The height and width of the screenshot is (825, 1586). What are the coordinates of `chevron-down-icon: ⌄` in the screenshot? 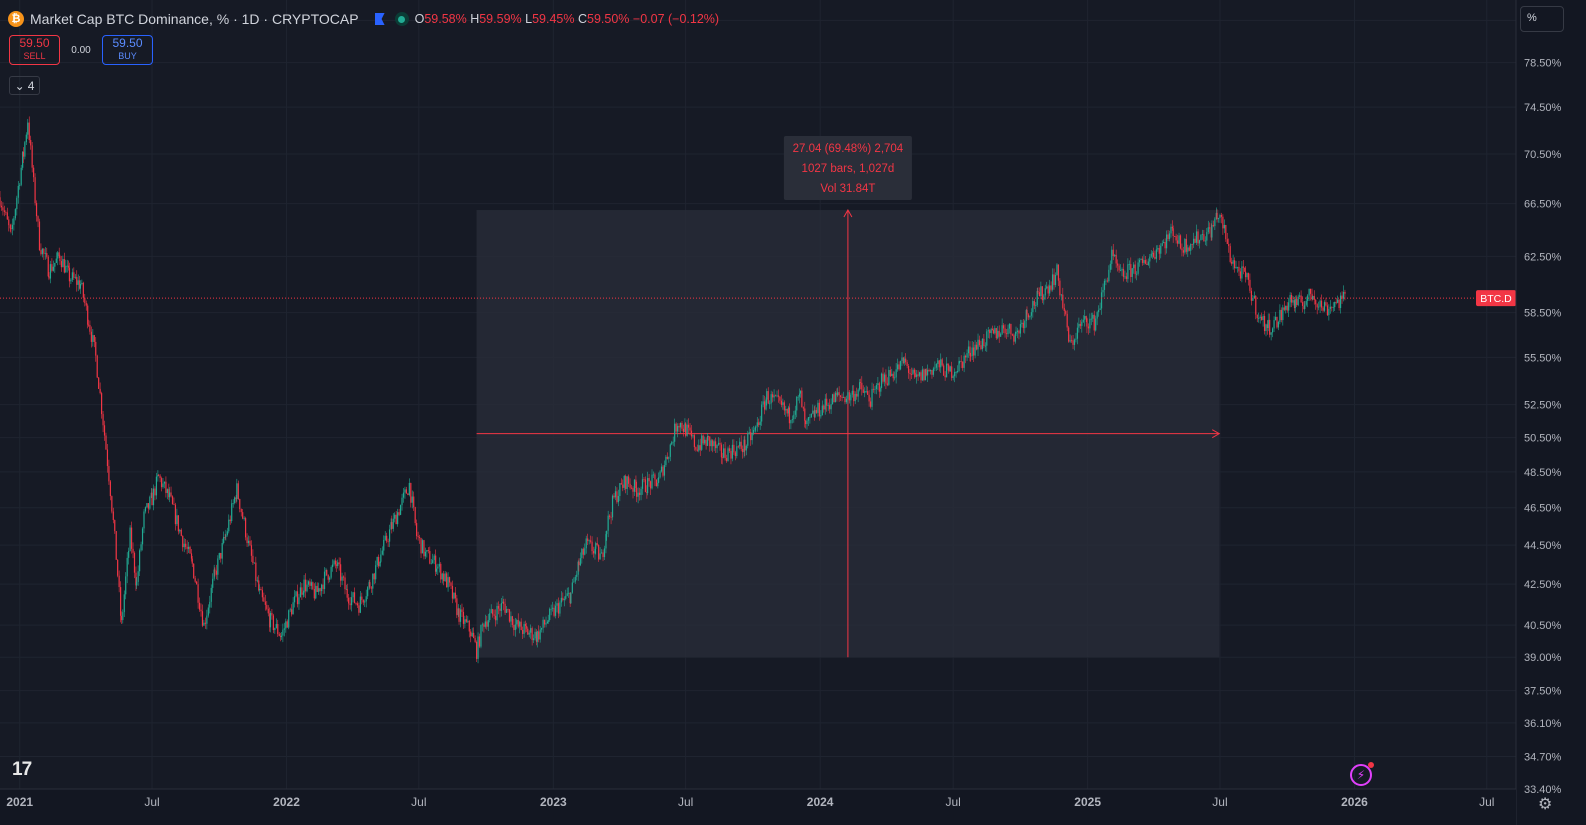 It's located at (19, 85).